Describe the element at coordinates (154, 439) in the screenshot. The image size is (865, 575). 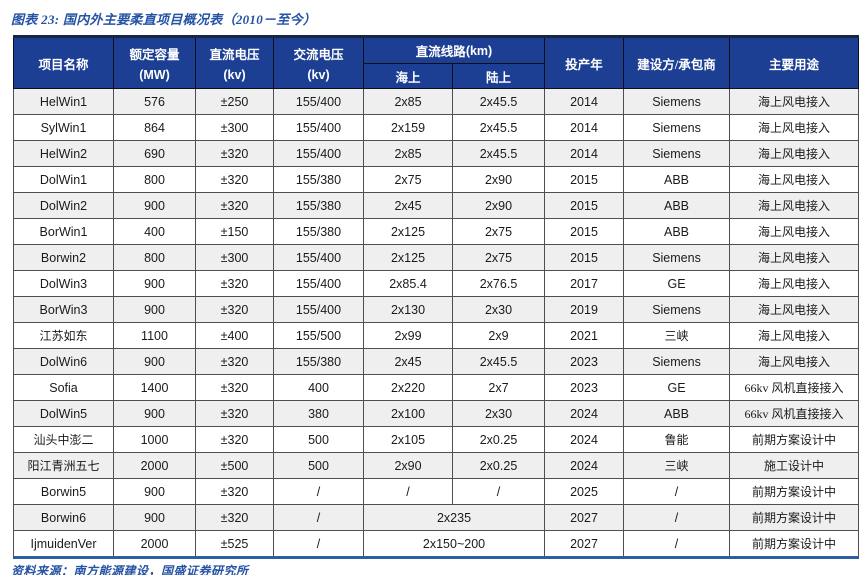
I see `table-cell: 1000` at that location.